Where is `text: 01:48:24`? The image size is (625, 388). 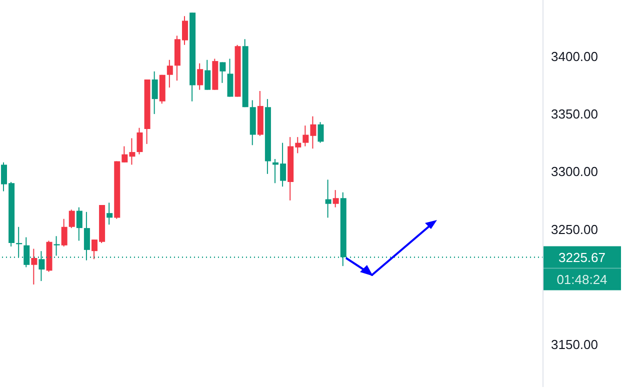
text: 01:48:24 is located at coordinates (582, 280).